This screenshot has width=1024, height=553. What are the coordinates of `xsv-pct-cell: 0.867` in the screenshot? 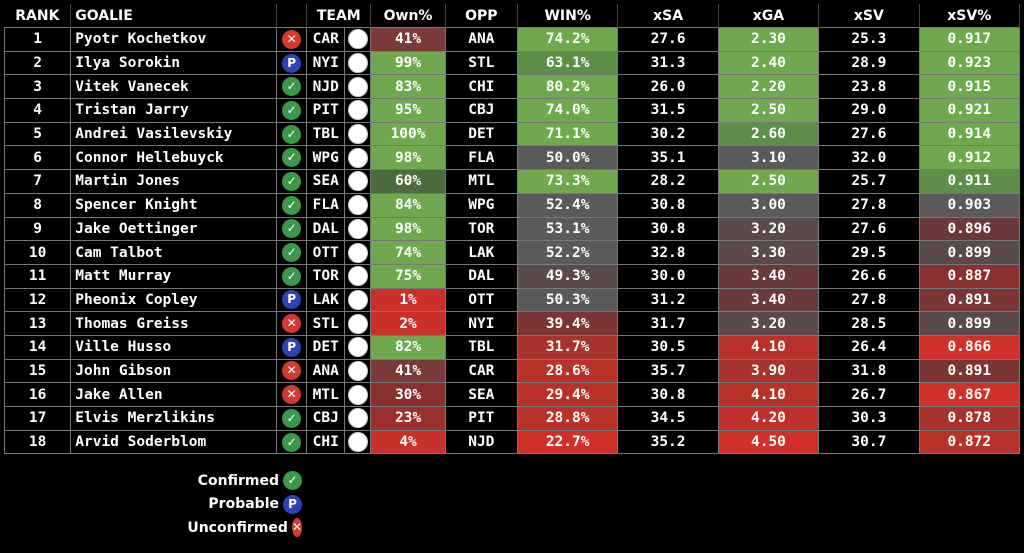 It's located at (969, 394).